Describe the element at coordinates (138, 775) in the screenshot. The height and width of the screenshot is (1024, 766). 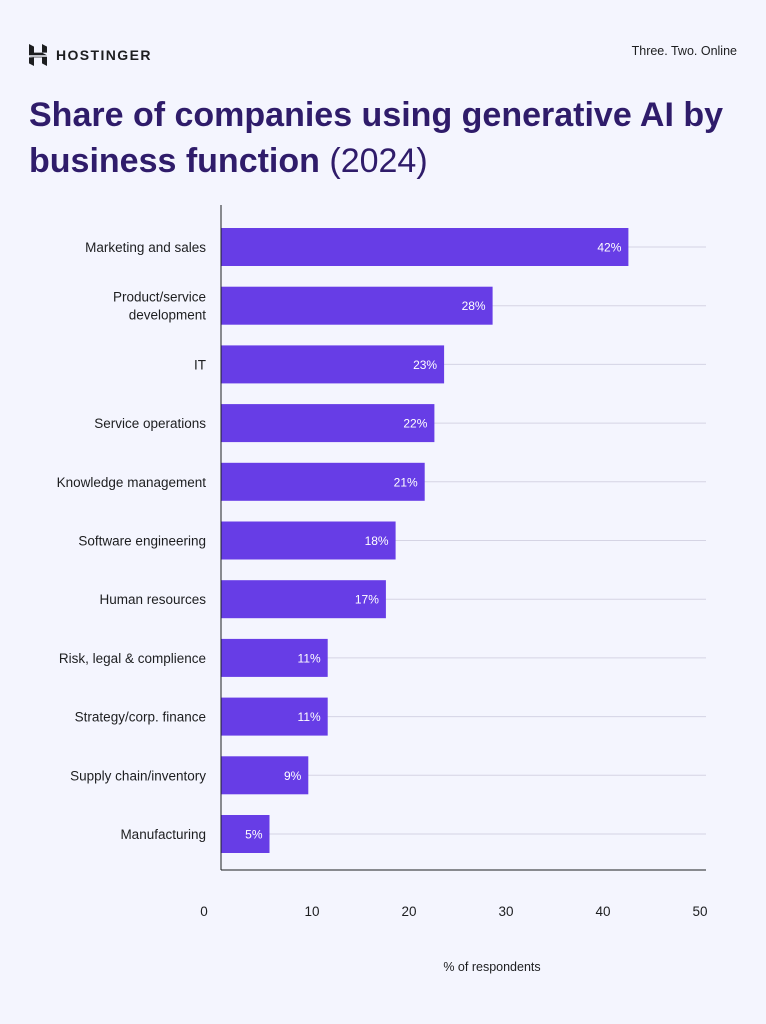
I see `category-label: Supply chain/inventory` at that location.